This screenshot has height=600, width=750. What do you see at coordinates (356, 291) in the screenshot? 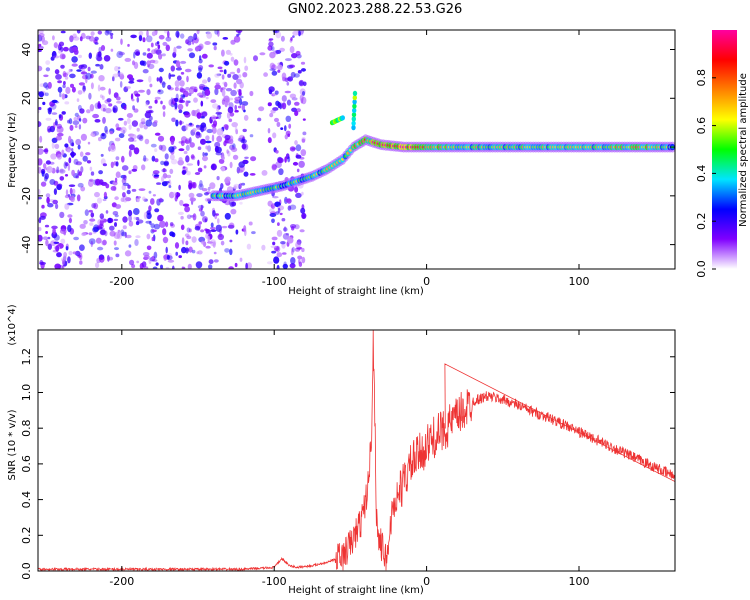
I see `spectrogram-x-label: Height of straight line (km)` at bounding box center [356, 291].